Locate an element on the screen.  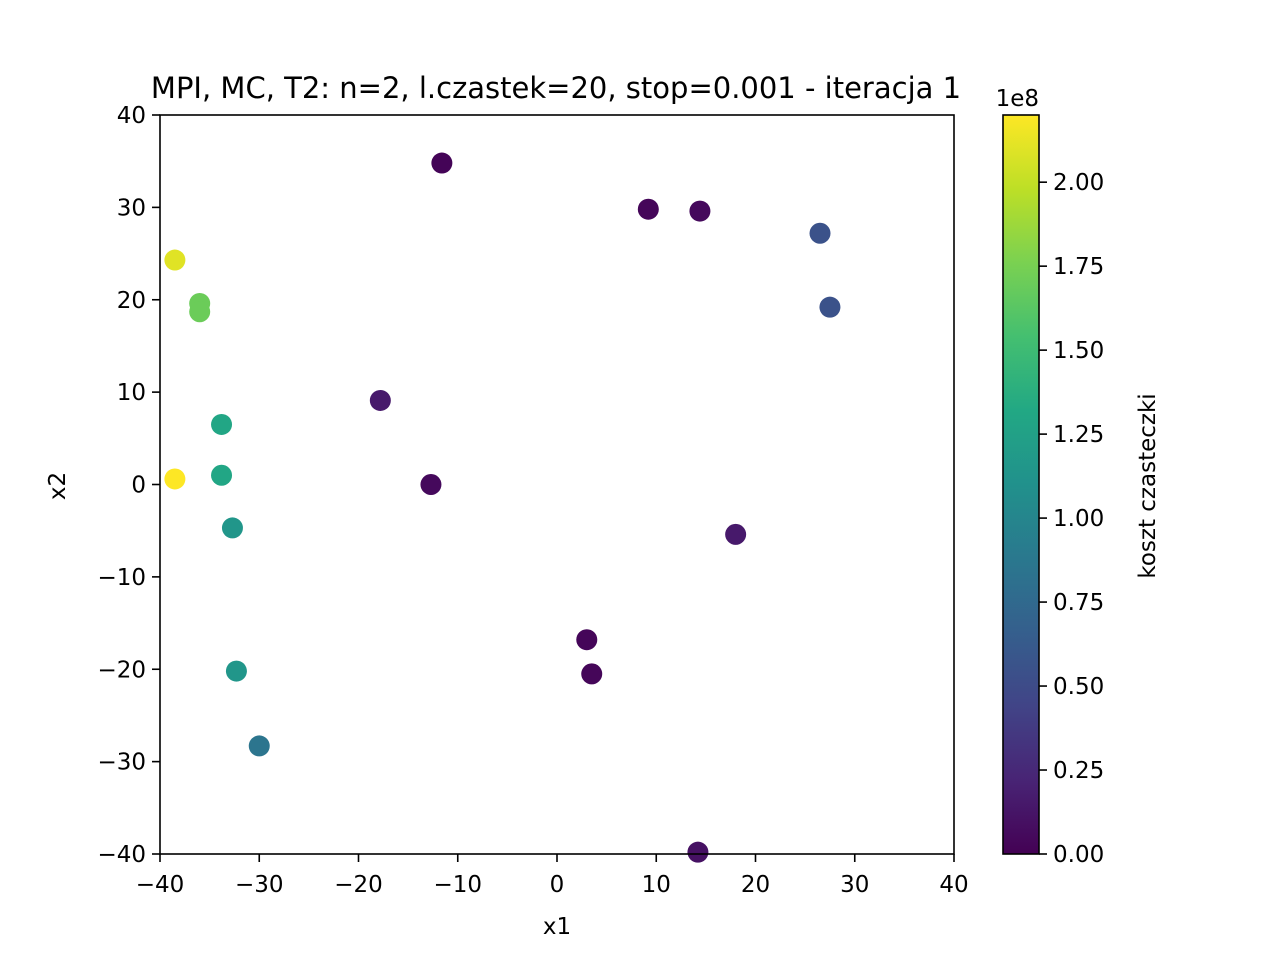
x-tick-label: 30 is located at coordinates (854, 885).